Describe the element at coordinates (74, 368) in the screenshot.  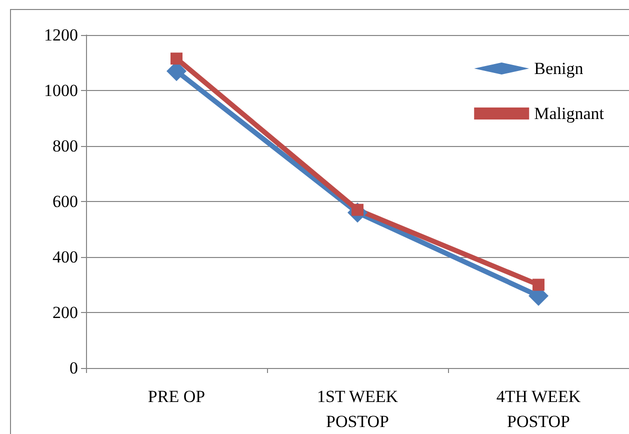
I see `y-tick-label: 0` at that location.